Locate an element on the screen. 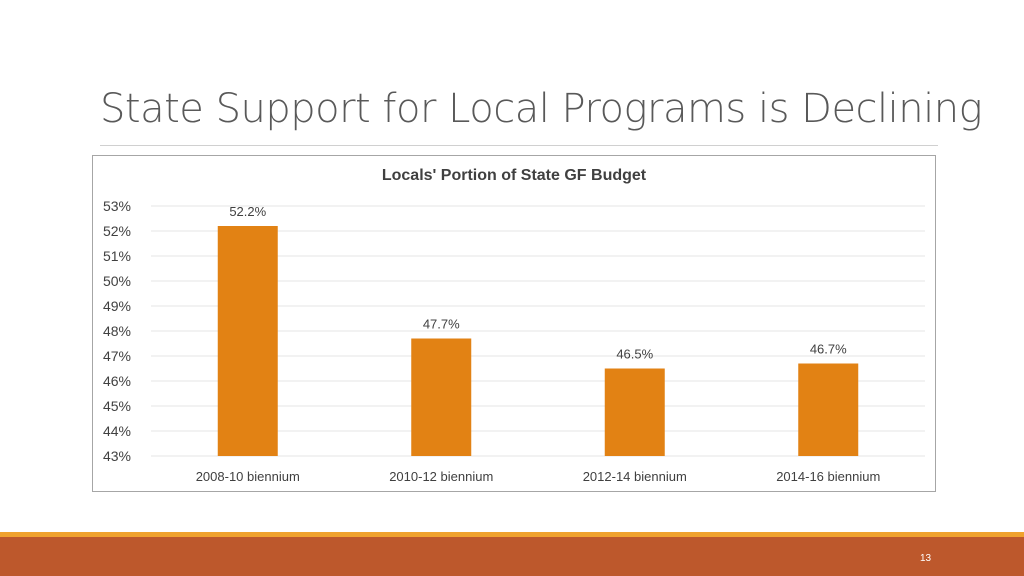 This screenshot has height=576, width=1024. footer-accent-line is located at coordinates (512, 534).